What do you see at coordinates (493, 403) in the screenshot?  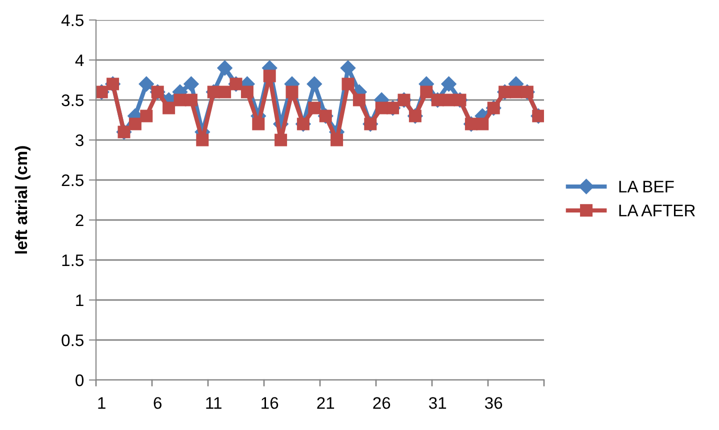 I see `x-tick-label: 36` at bounding box center [493, 403].